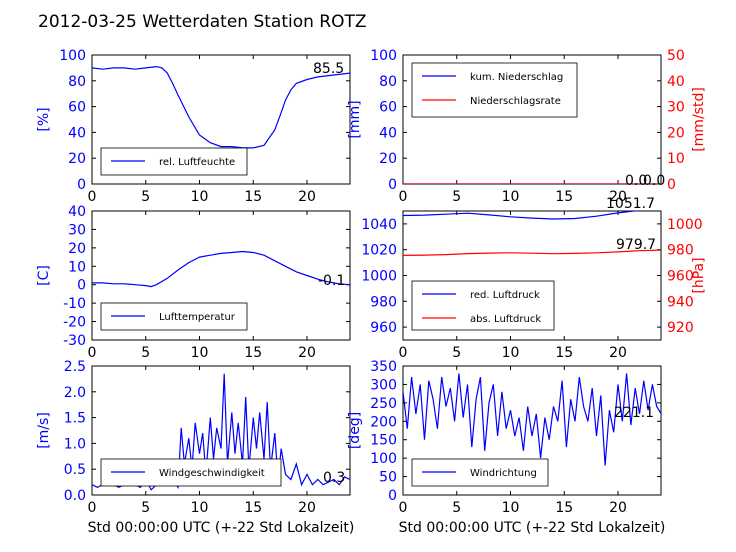 The height and width of the screenshot is (552, 736). I want to click on y-tick-label: 300, so click(383, 385).